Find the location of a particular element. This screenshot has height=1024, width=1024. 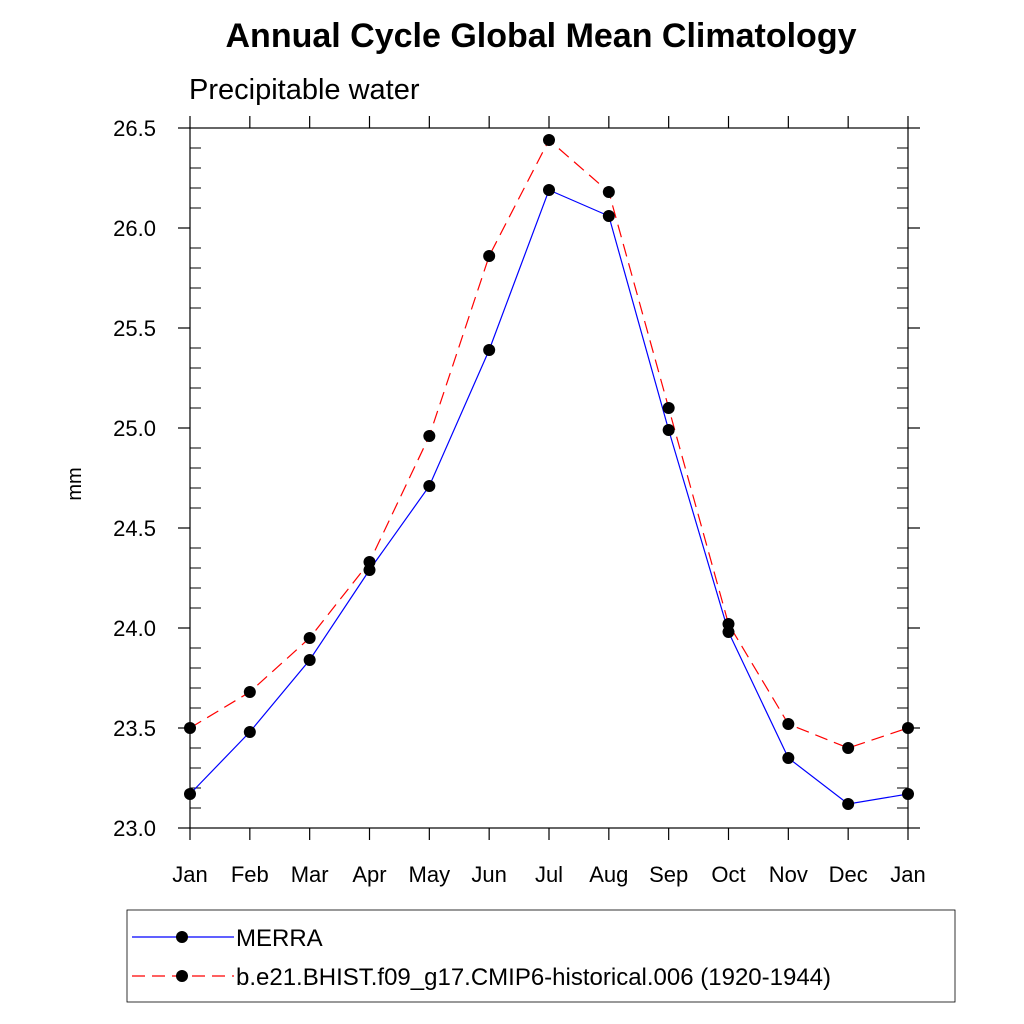

chart-title: Annual Cycle Global Mean Climatology is located at coordinates (541, 36).